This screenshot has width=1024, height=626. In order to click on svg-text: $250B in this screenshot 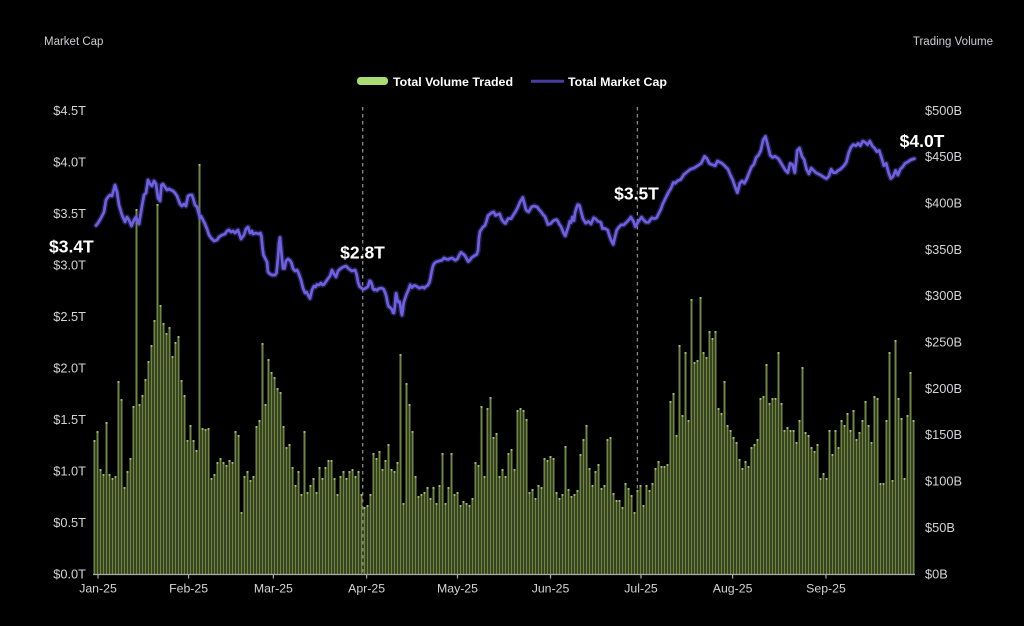, I will do `click(943, 342)`.